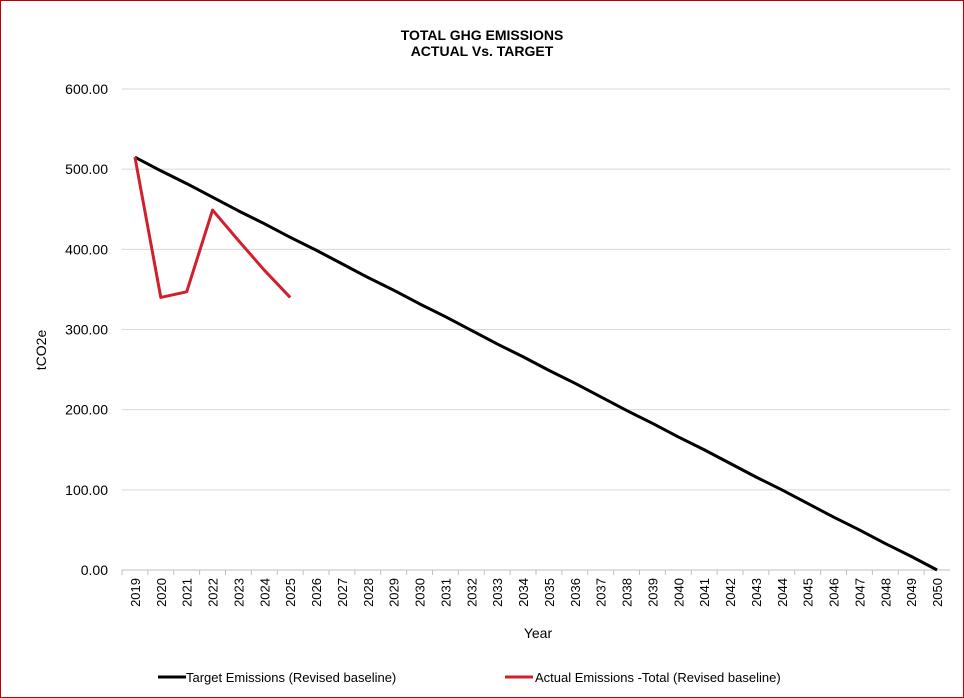  What do you see at coordinates (678, 592) in the screenshot?
I see `x-tick-label: 2040` at bounding box center [678, 592].